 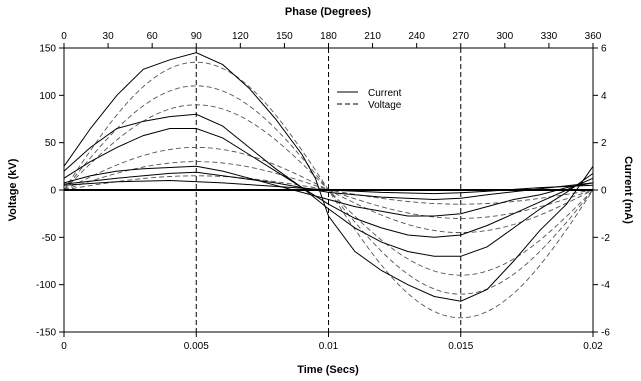 I want to click on left-tick-label-2: 50, so click(x=51, y=143).